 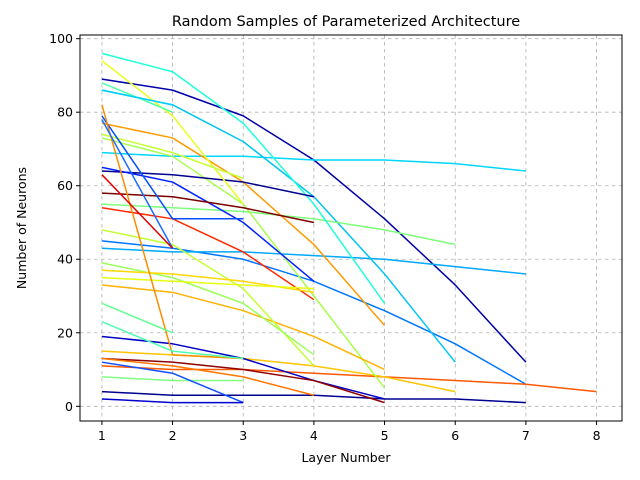 I want to click on y-tick-label: 40, so click(x=65, y=259).